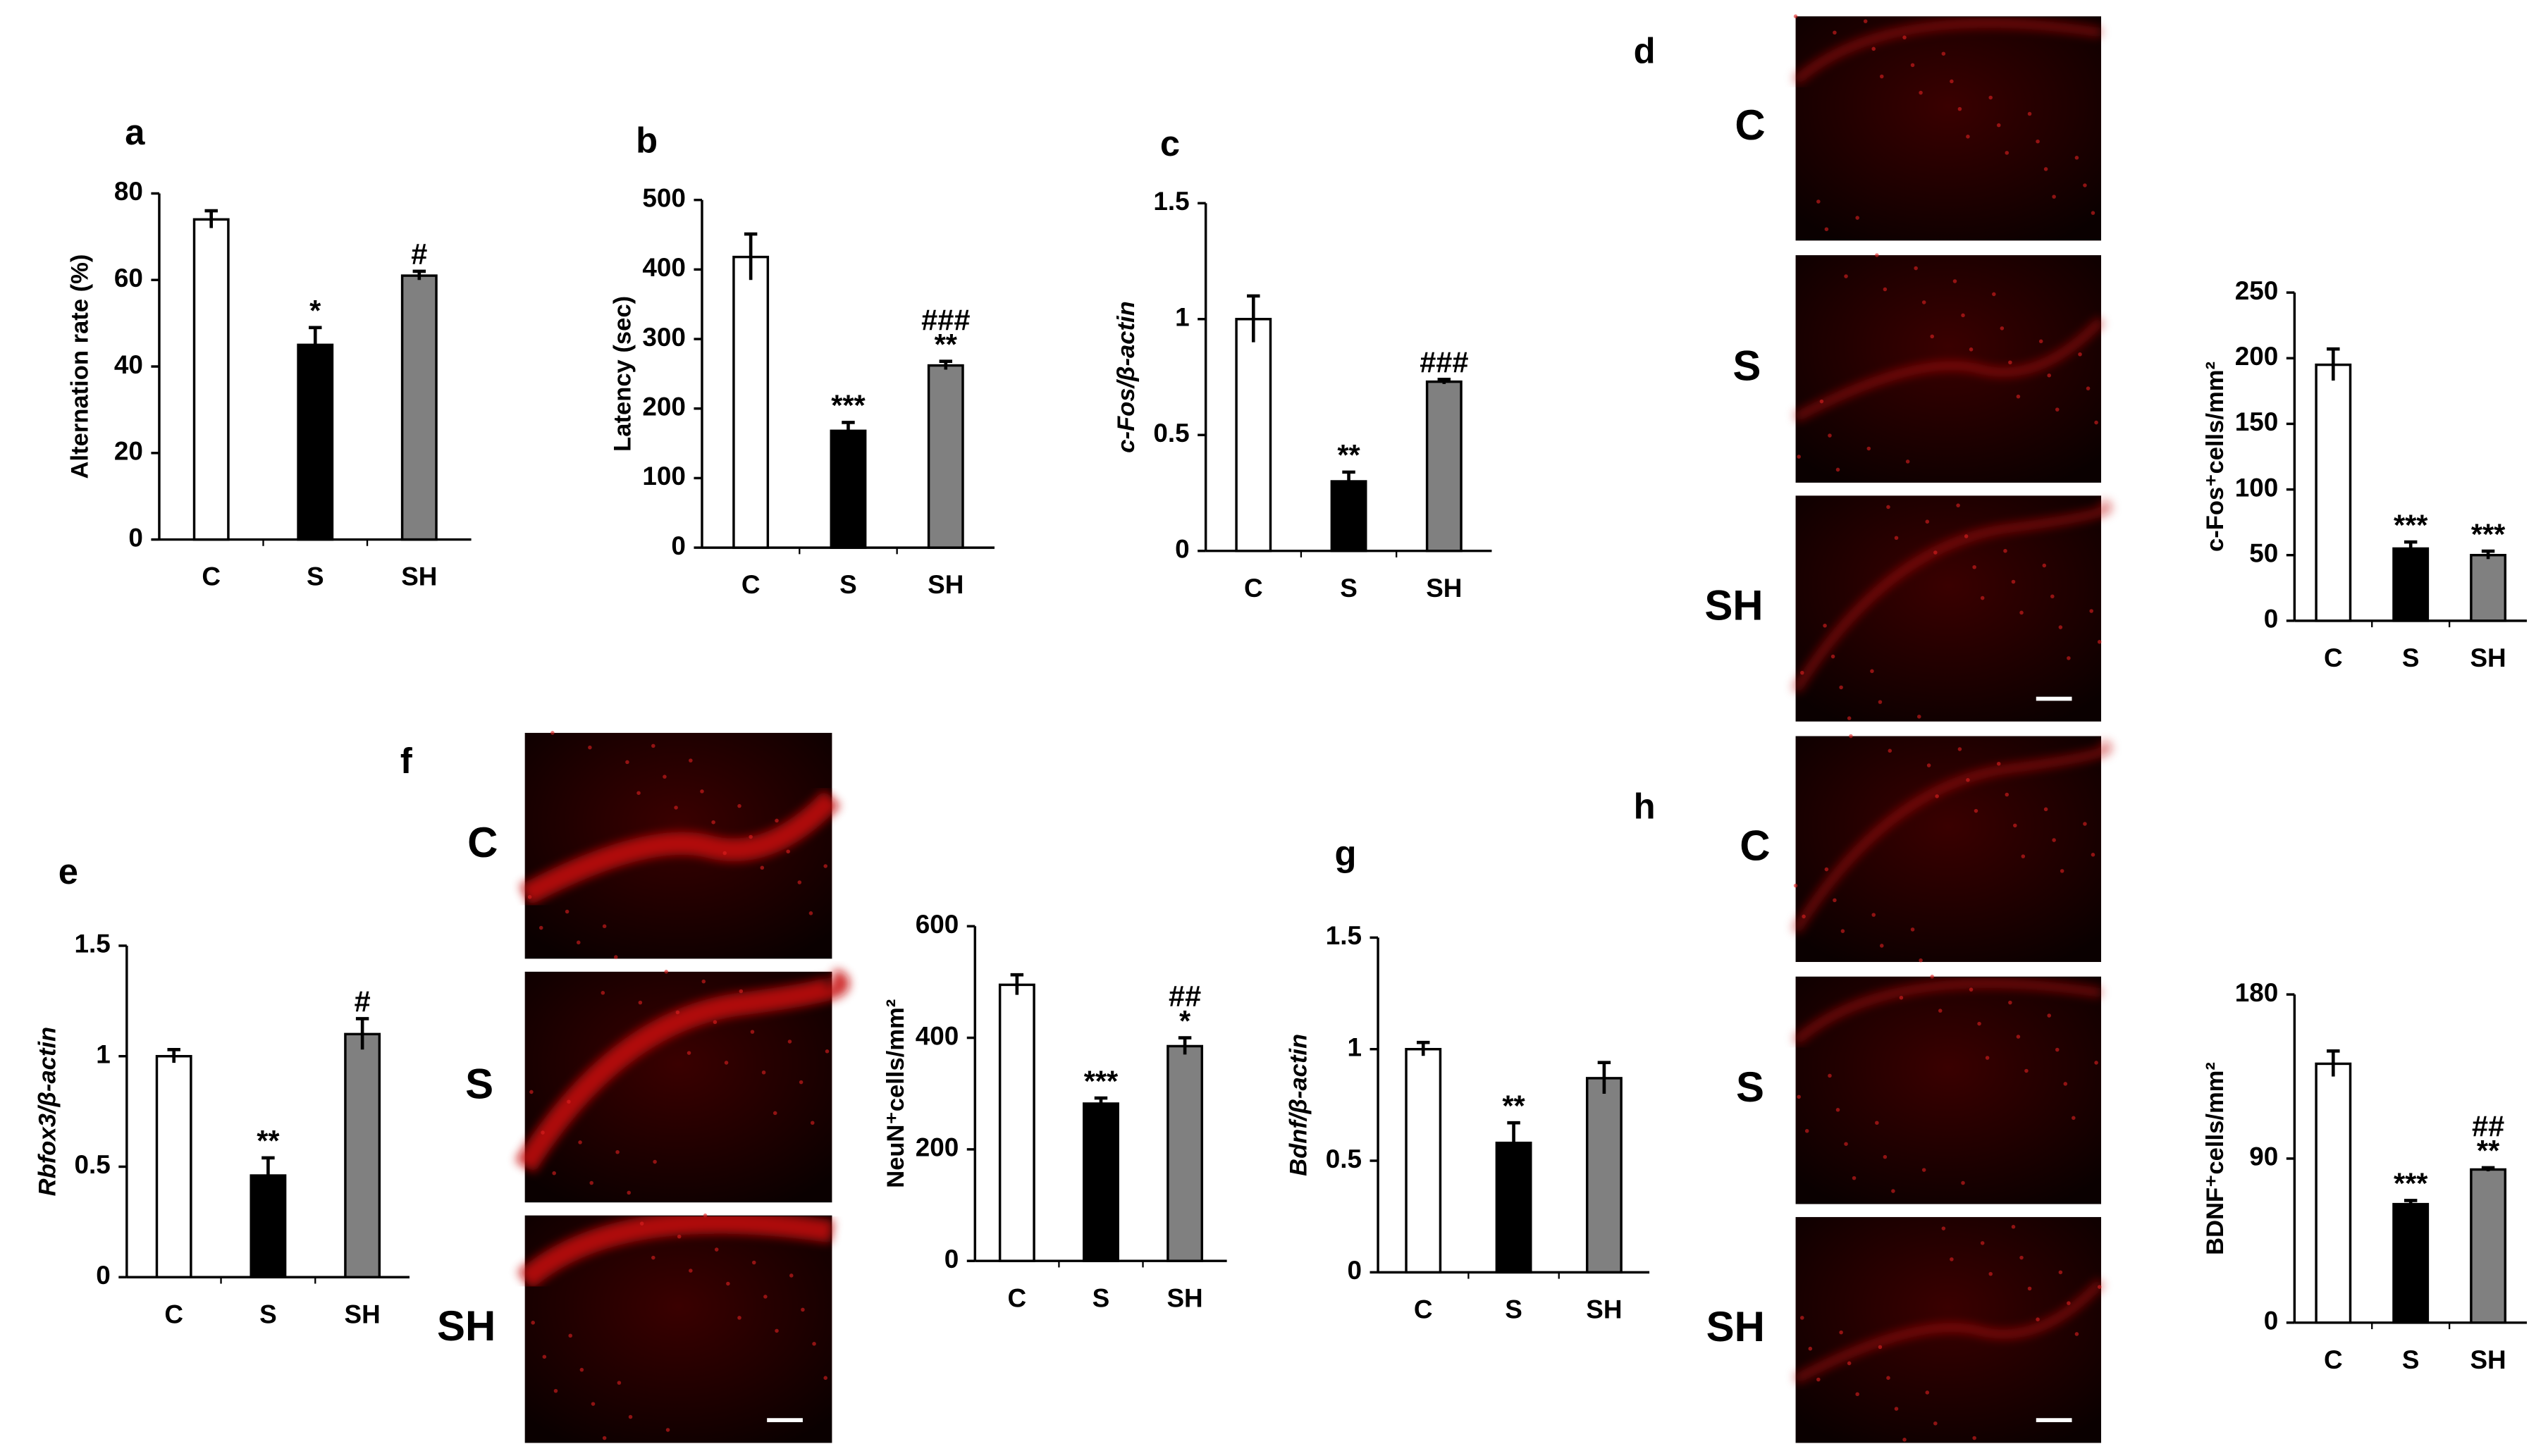 Image resolution: width=2548 pixels, height=1456 pixels. Describe the element at coordinates (47, 1111) in the screenshot. I see `y-axis-label: Rbfox3/β-actin` at that location.